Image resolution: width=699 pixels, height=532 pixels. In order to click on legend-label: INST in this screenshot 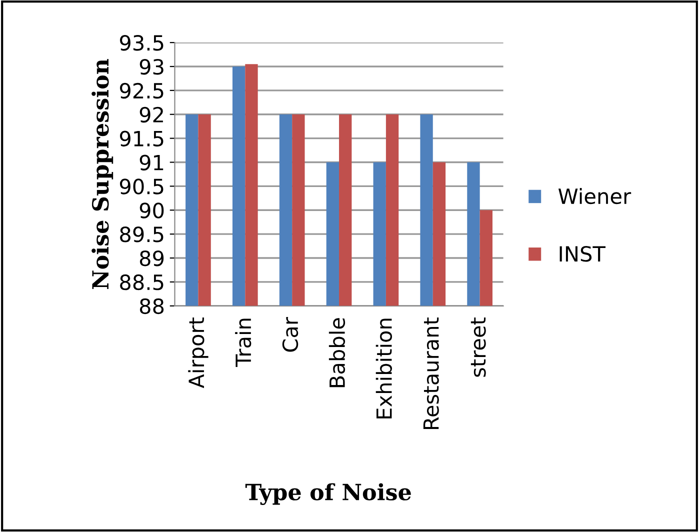, I will do `click(583, 254)`.